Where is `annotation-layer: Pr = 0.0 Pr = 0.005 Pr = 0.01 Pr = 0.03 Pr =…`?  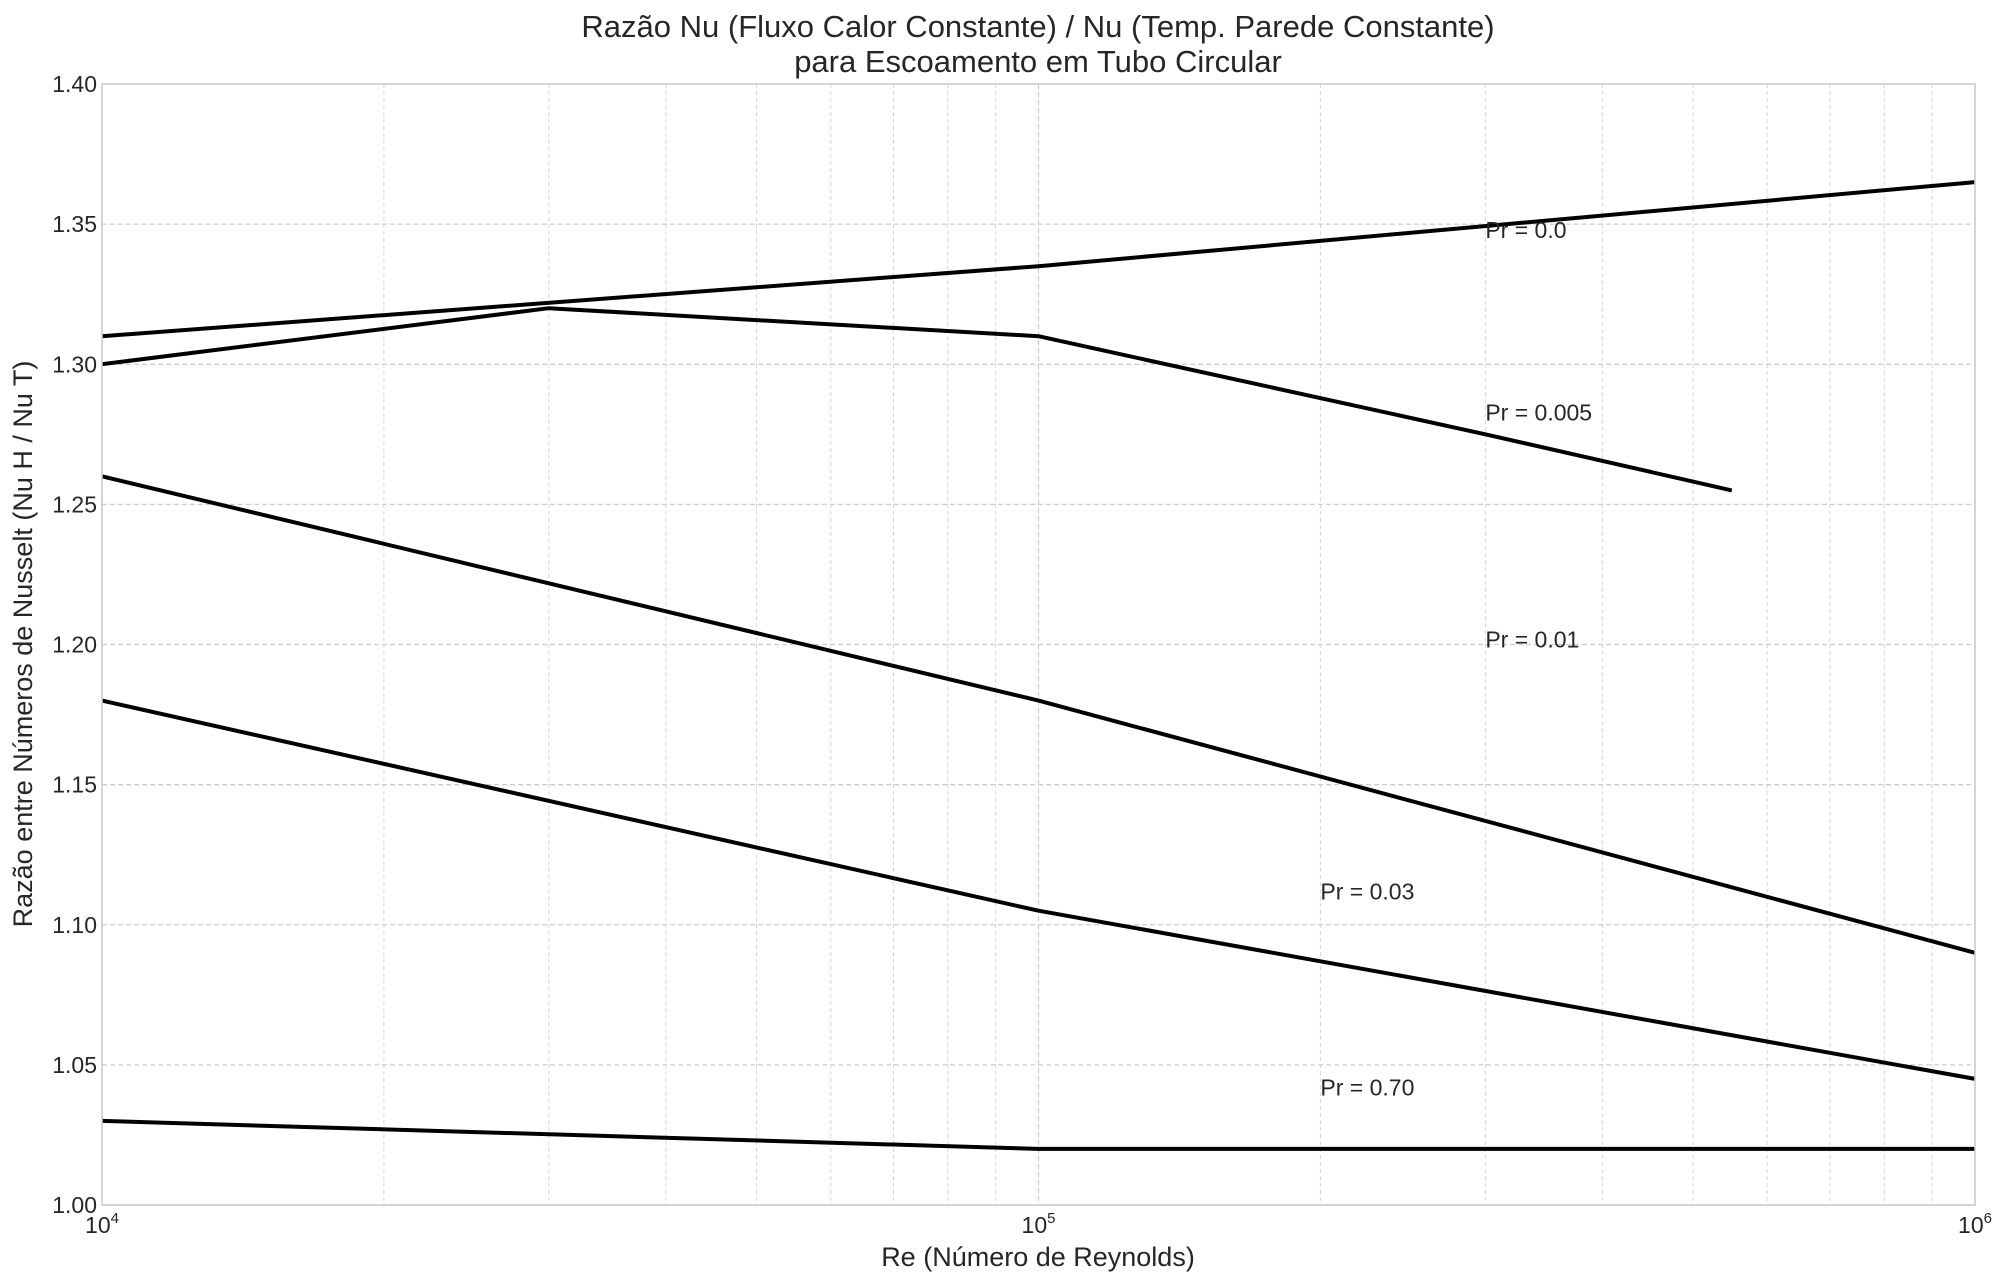 annotation-layer: Pr = 0.0 Pr = 0.005 Pr = 0.01 Pr = 0.03 Pr =… is located at coordinates (1456, 659).